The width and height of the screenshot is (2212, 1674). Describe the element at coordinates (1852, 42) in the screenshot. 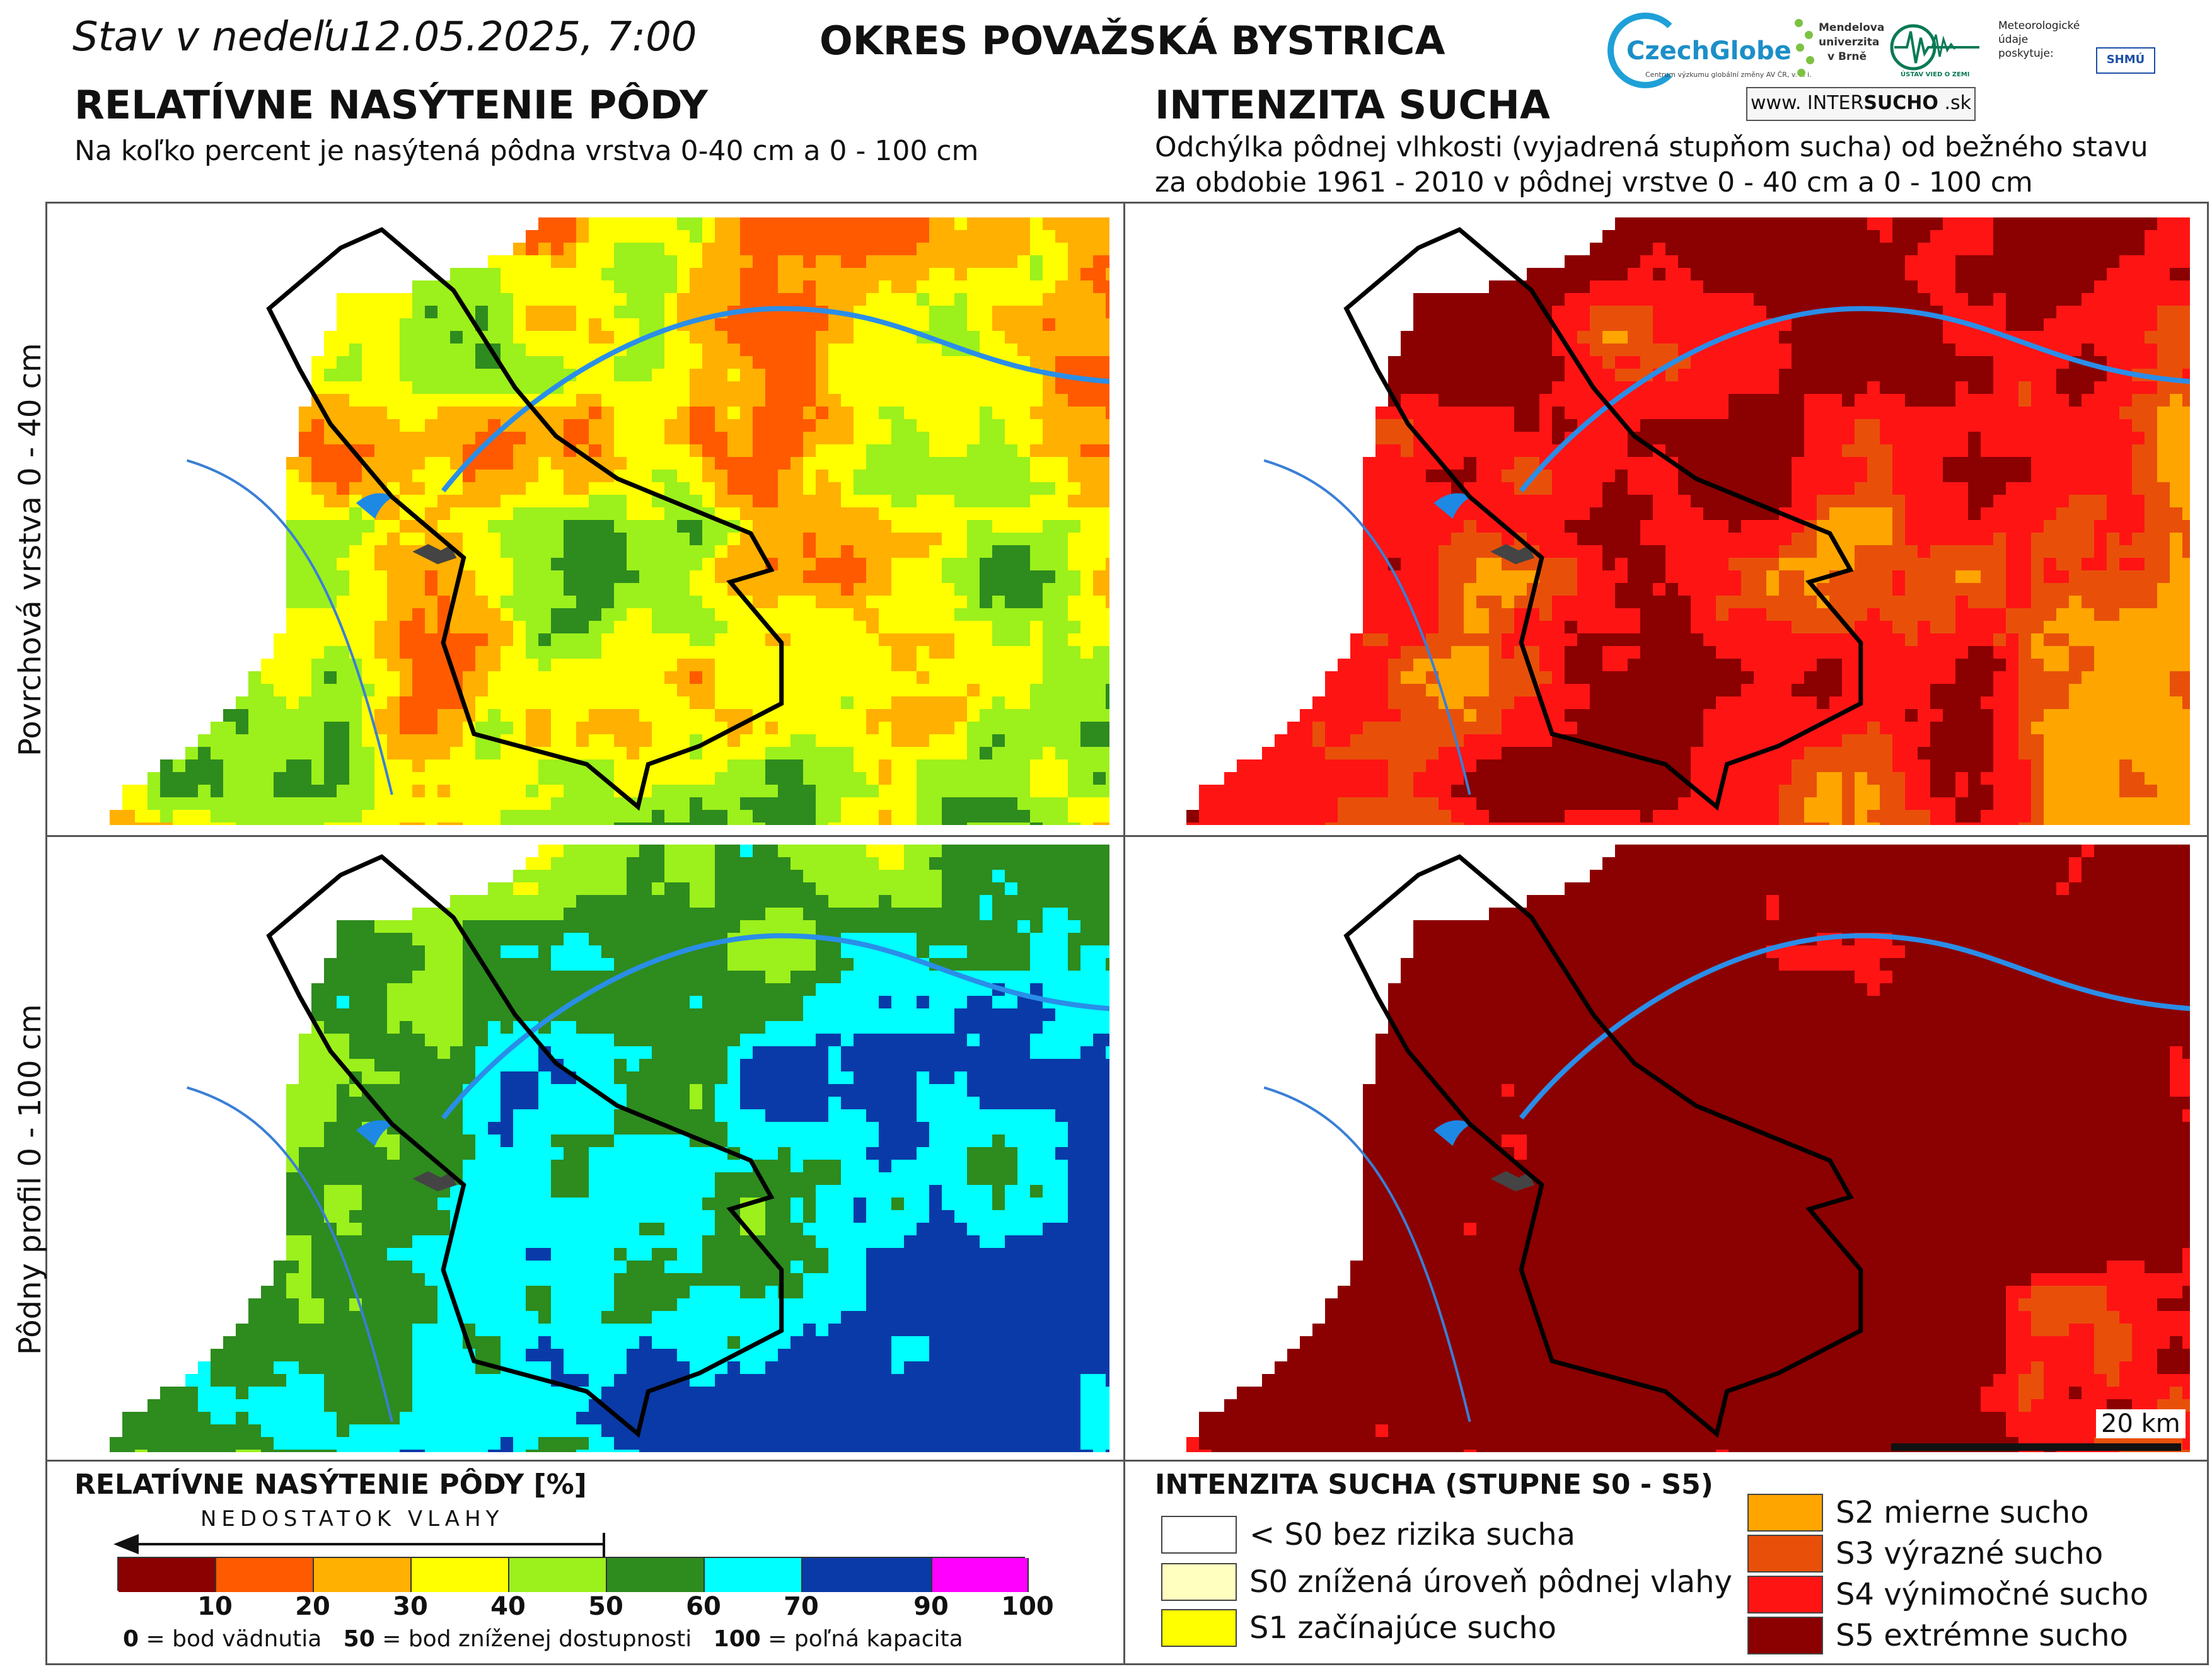

I see `mendel-university-logo-text: Mendelova univerzita v Brně` at that location.